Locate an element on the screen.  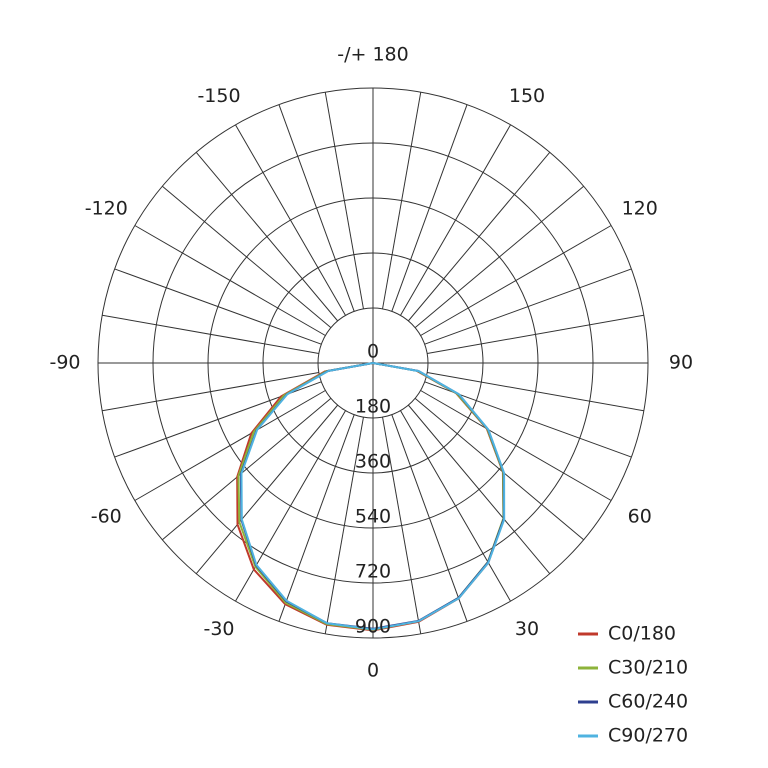
legend-label: C30/210 is located at coordinates (648, 668).